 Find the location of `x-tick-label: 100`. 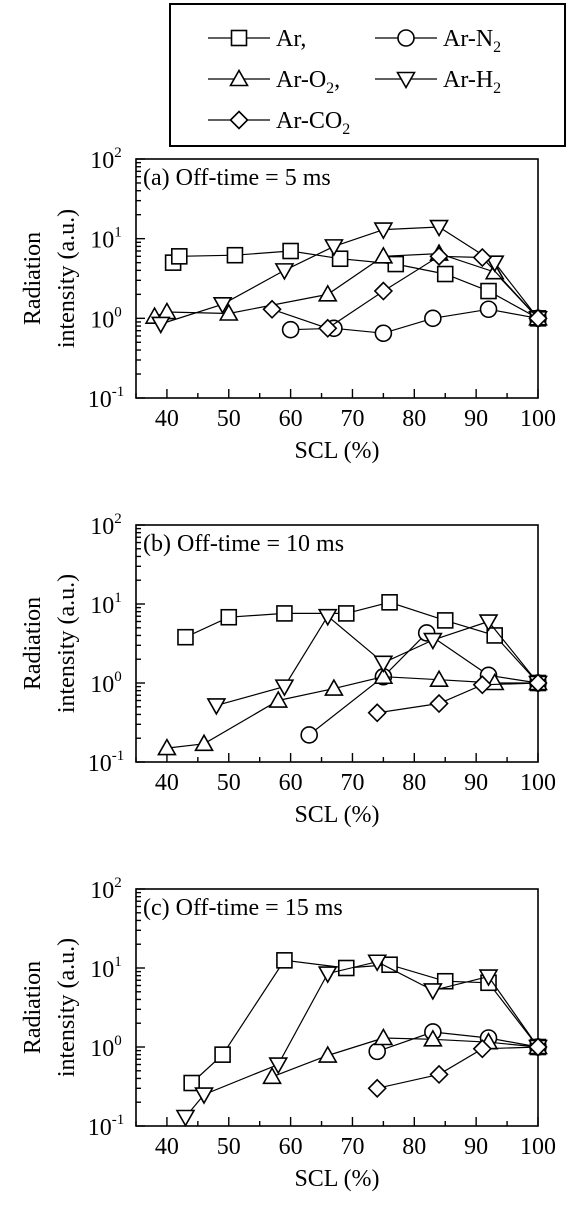

x-tick-label: 100 is located at coordinates (538, 419).